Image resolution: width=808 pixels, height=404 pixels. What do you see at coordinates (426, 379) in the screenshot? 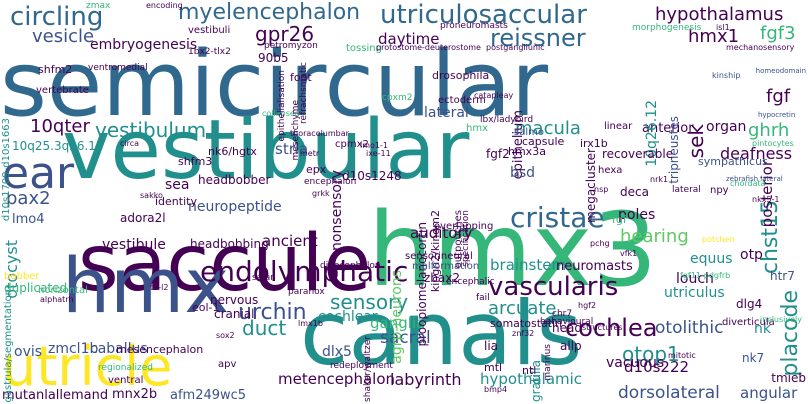
I see `word-labyrinth: labyrinth` at bounding box center [426, 379].